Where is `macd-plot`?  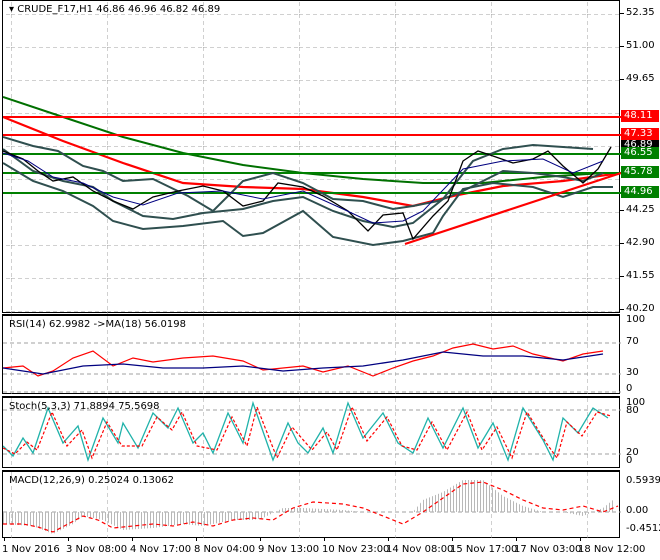 macd-plot is located at coordinates (312, 505).